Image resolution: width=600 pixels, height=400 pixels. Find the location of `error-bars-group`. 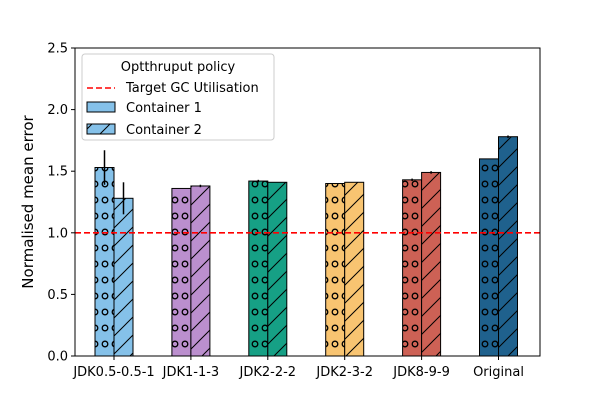

error-bars-group is located at coordinates (306, 175).